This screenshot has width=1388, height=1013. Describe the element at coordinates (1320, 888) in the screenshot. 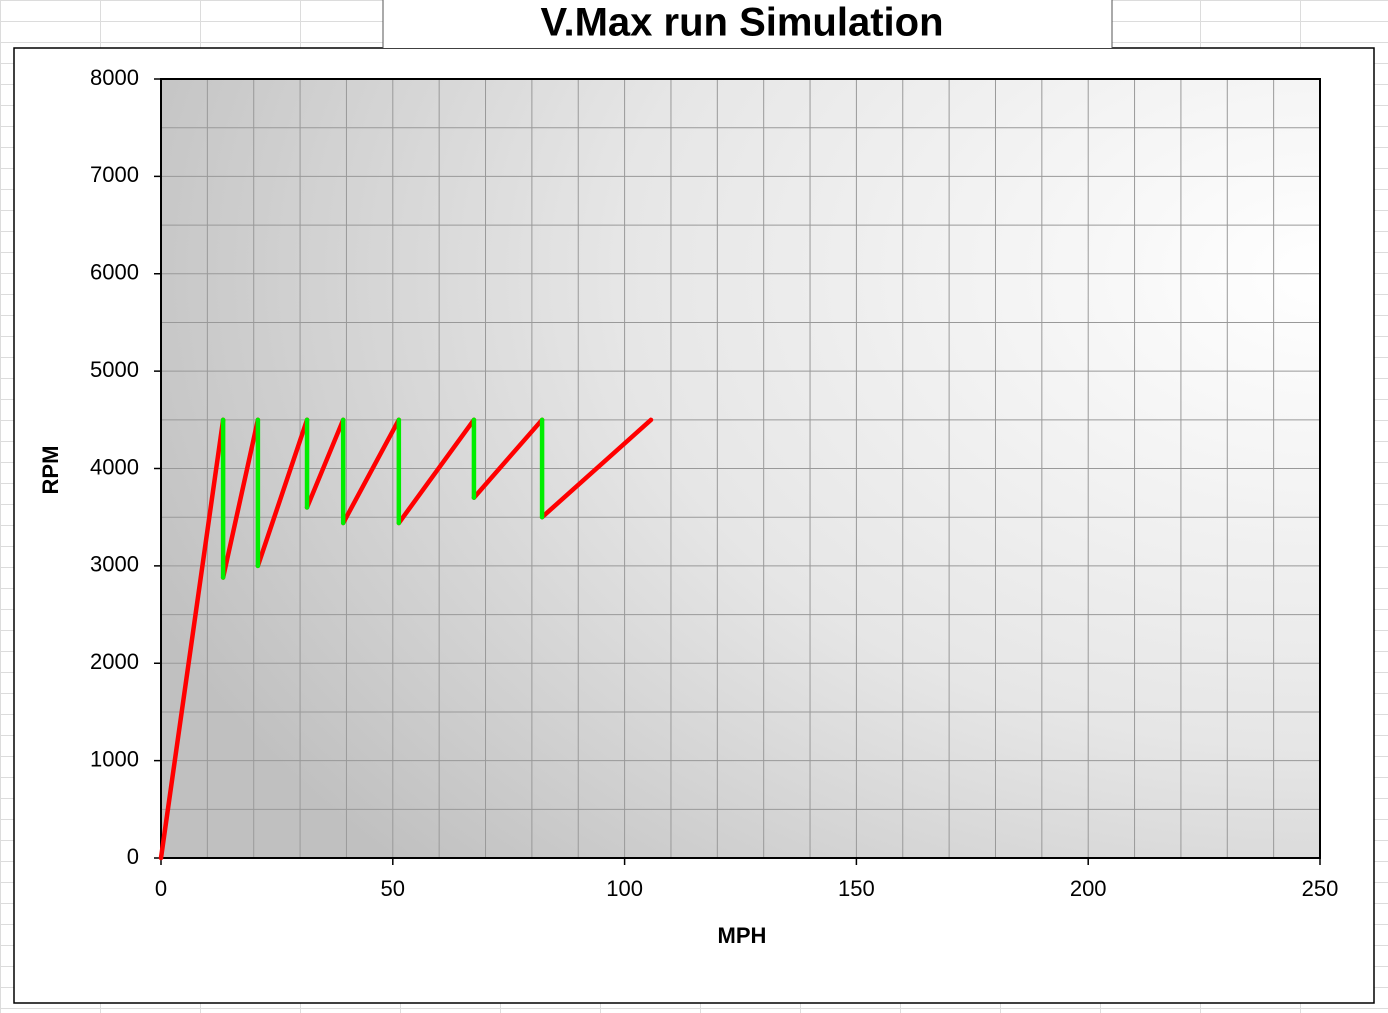

I see `x-tick-label: 250` at that location.